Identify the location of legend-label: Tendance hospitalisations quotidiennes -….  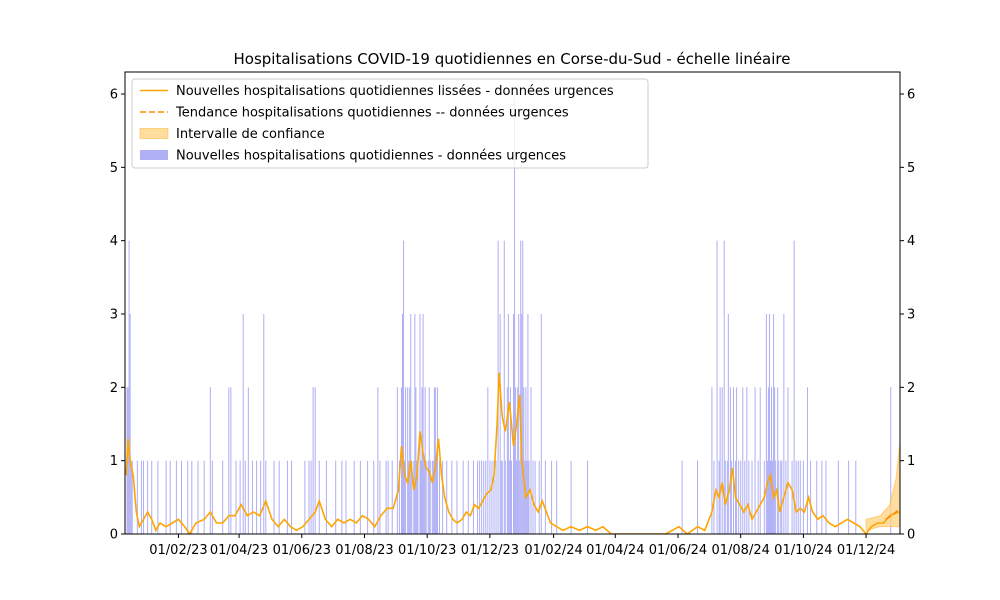
(372, 113).